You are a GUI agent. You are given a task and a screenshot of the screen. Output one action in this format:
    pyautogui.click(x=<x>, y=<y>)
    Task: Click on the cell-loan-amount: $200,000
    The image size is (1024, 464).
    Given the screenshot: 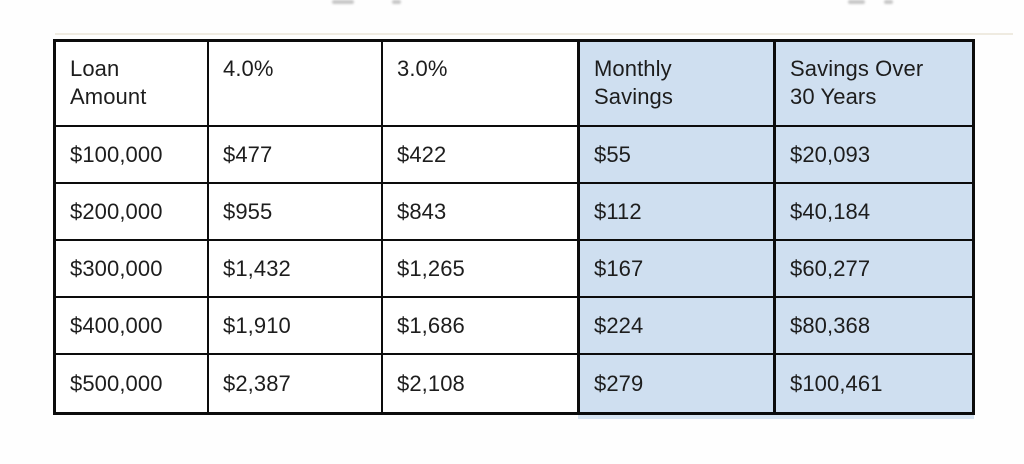 What is the action you would take?
    pyautogui.click(x=132, y=212)
    